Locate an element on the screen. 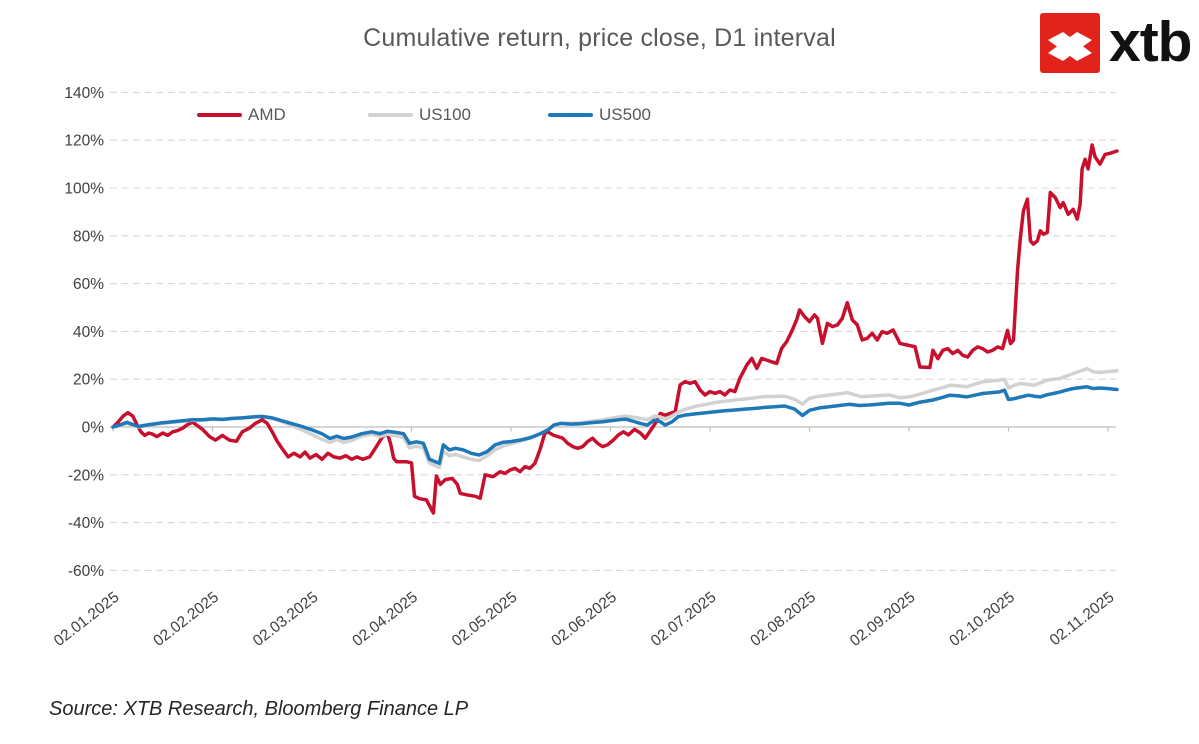 The height and width of the screenshot is (744, 1199). y-tick-label: 120% is located at coordinates (84, 141).